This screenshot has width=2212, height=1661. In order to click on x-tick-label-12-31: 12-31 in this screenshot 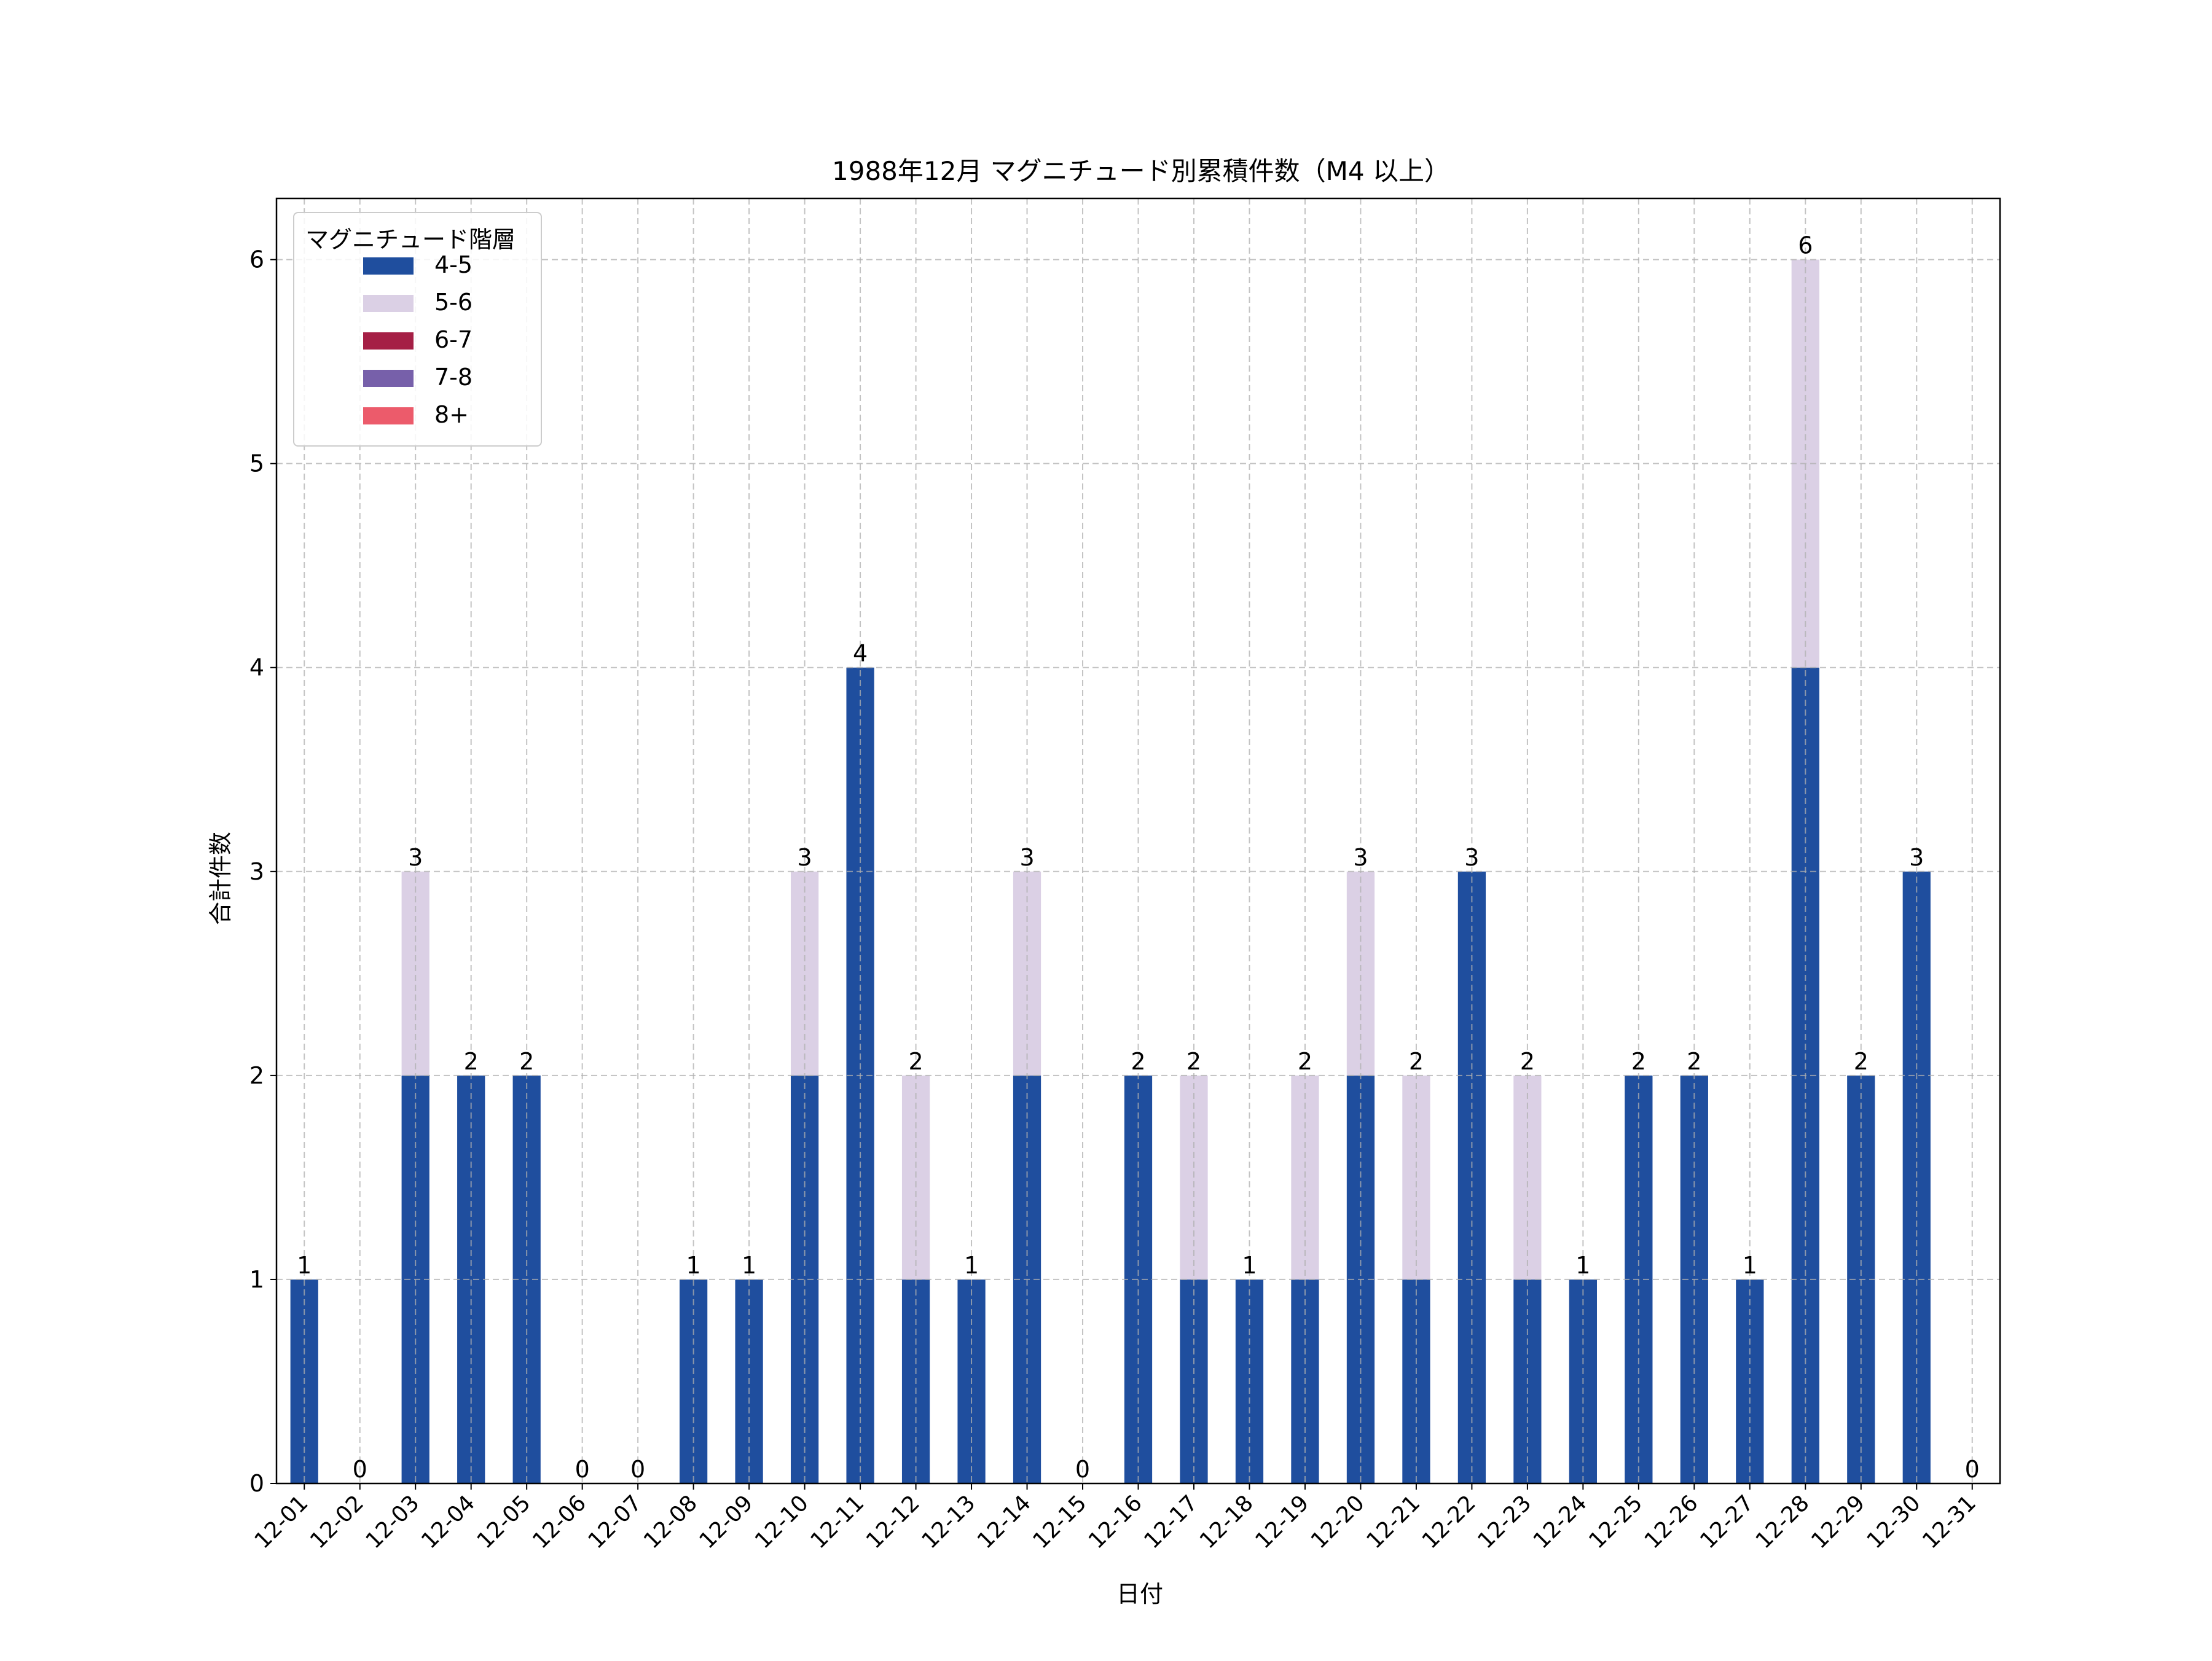, I will do `click(1949, 1522)`.